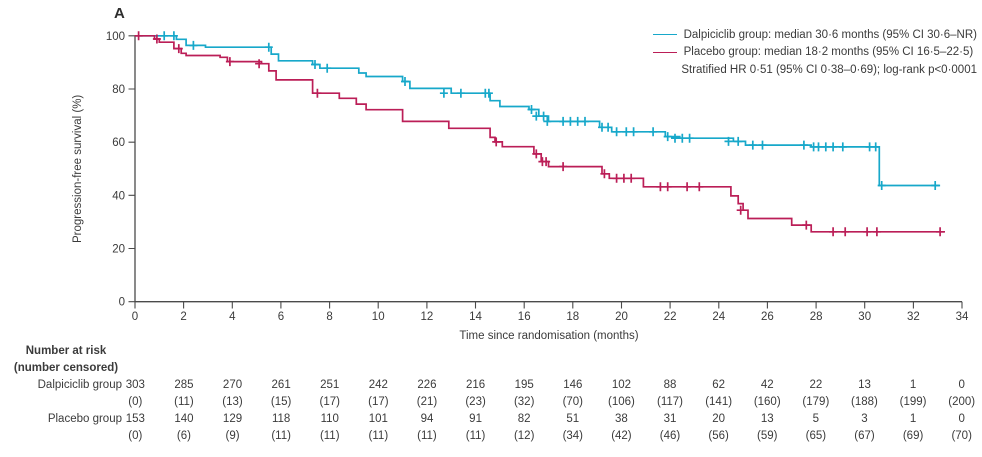  I want to click on risk-count-cell: 110, so click(329, 419).